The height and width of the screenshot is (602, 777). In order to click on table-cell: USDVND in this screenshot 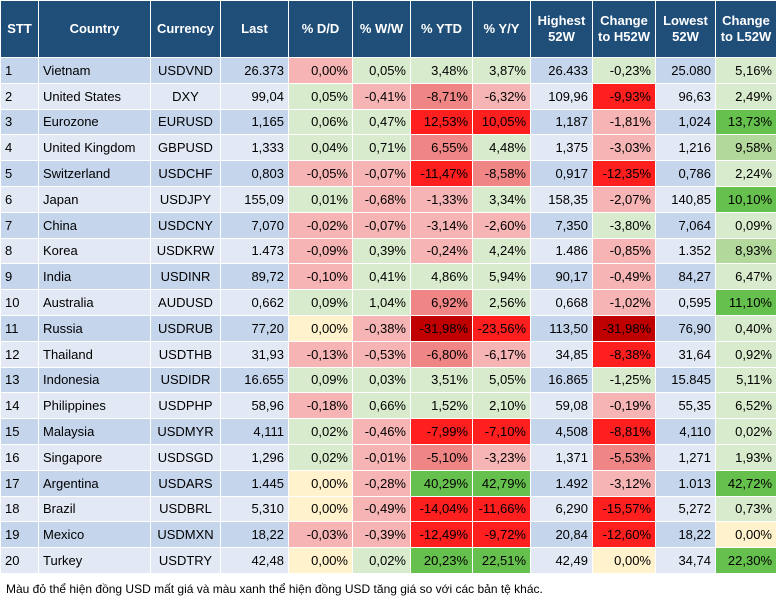, I will do `click(185, 70)`.